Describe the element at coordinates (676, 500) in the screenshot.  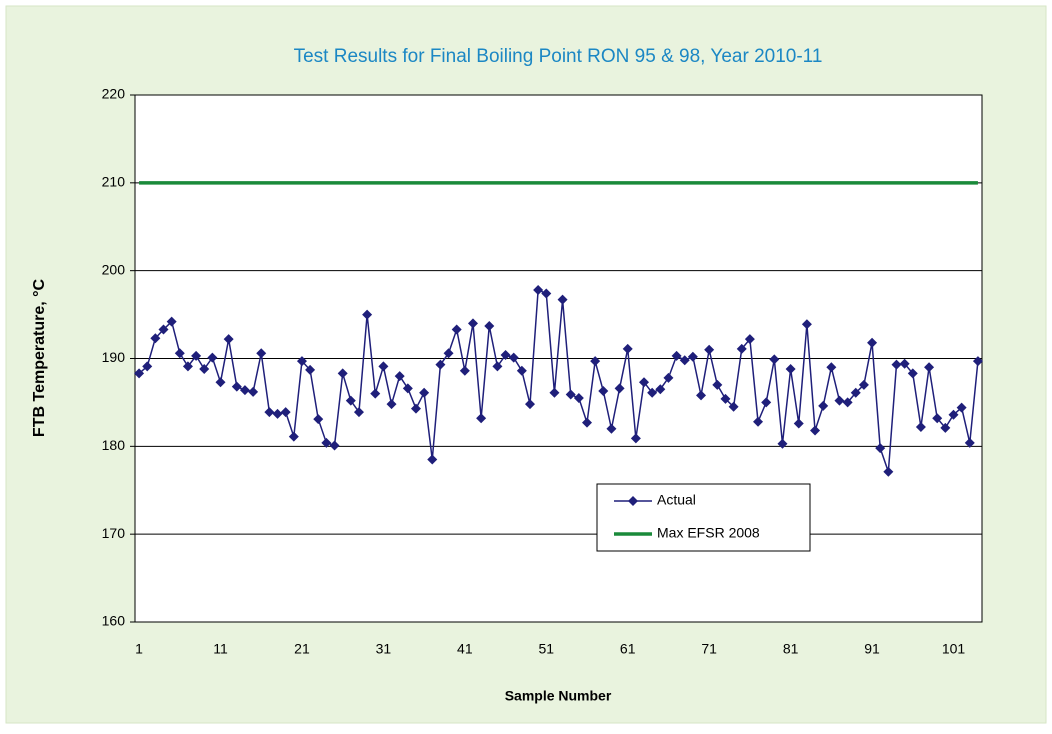
I see `legend-label: Actual` at that location.